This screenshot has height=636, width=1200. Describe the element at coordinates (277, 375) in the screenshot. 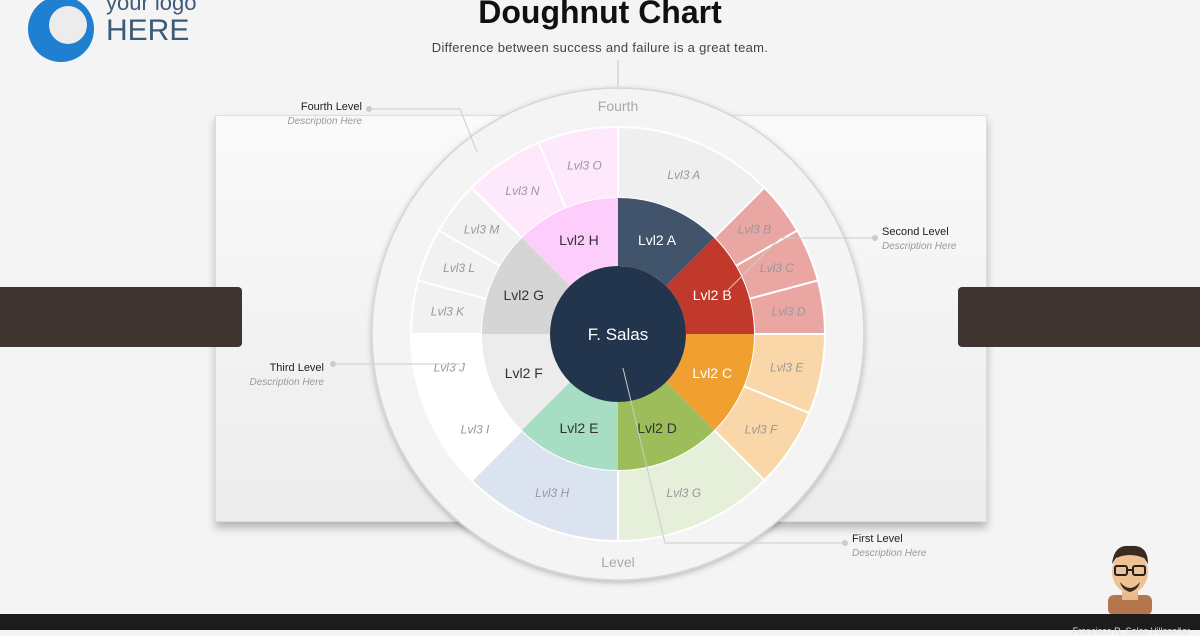

I see `callout-third-level: Third Level Description Here` at that location.